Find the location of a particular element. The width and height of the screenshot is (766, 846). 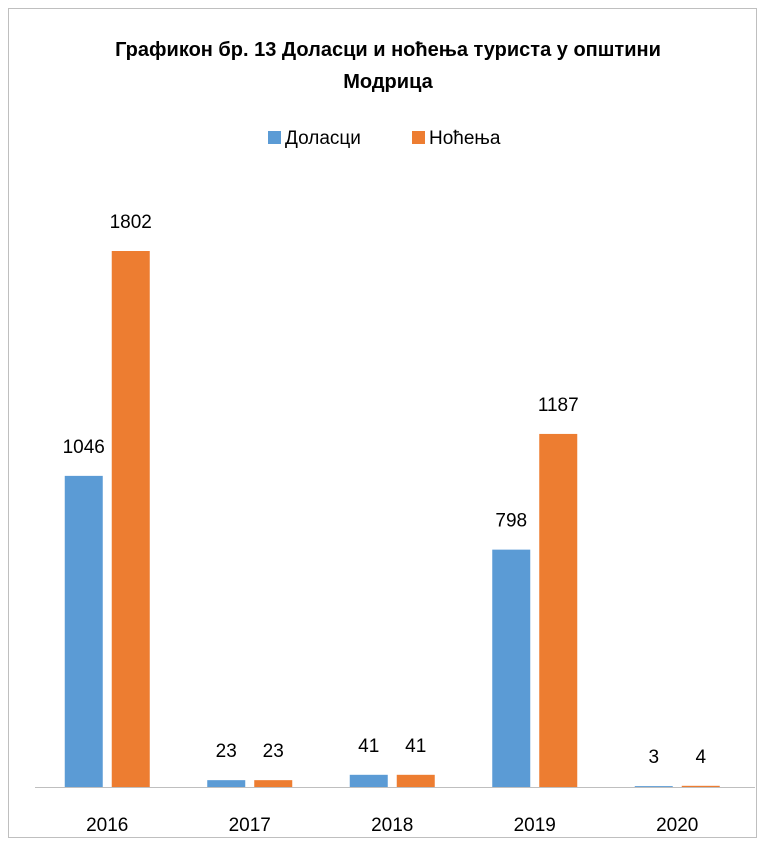

data-label: 1046 is located at coordinates (84, 447).